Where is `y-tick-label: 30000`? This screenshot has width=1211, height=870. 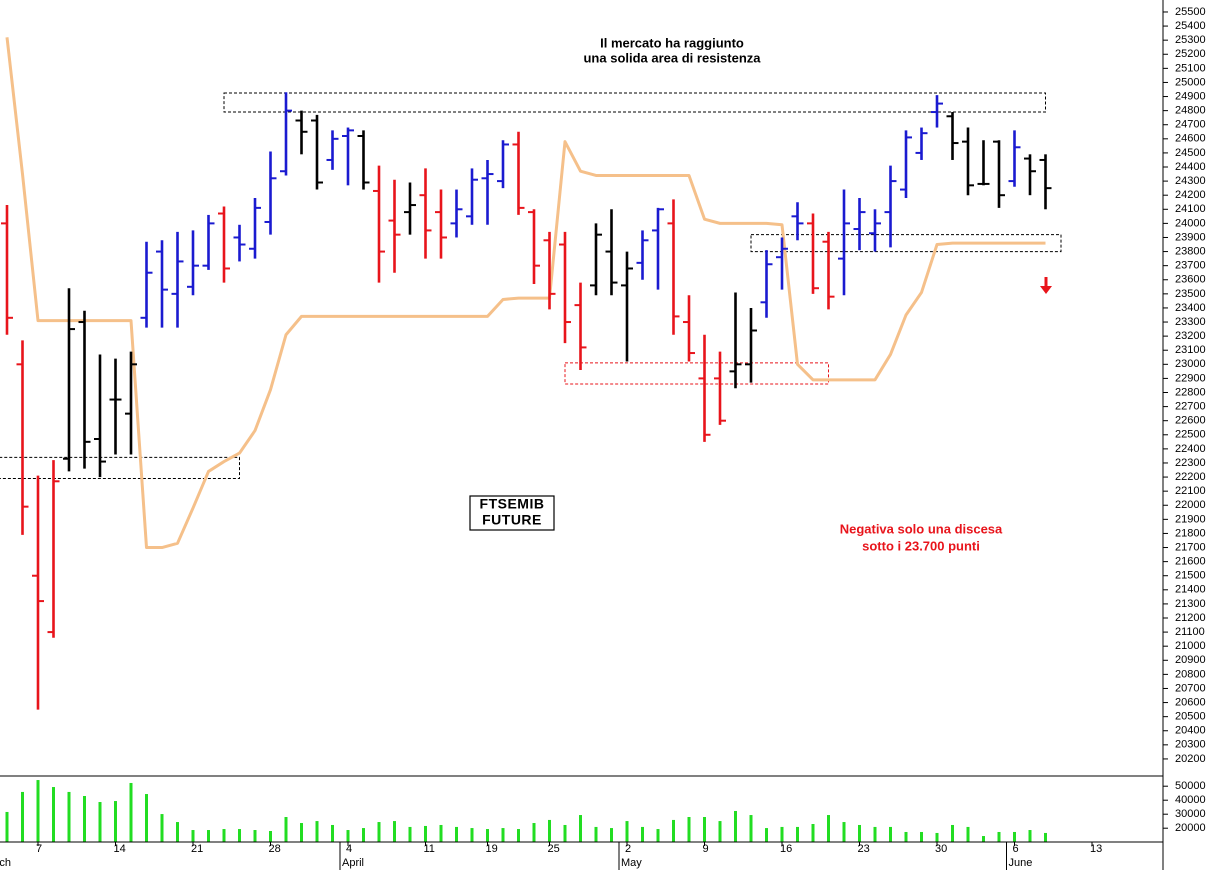
y-tick-label: 30000 is located at coordinates (1190, 814).